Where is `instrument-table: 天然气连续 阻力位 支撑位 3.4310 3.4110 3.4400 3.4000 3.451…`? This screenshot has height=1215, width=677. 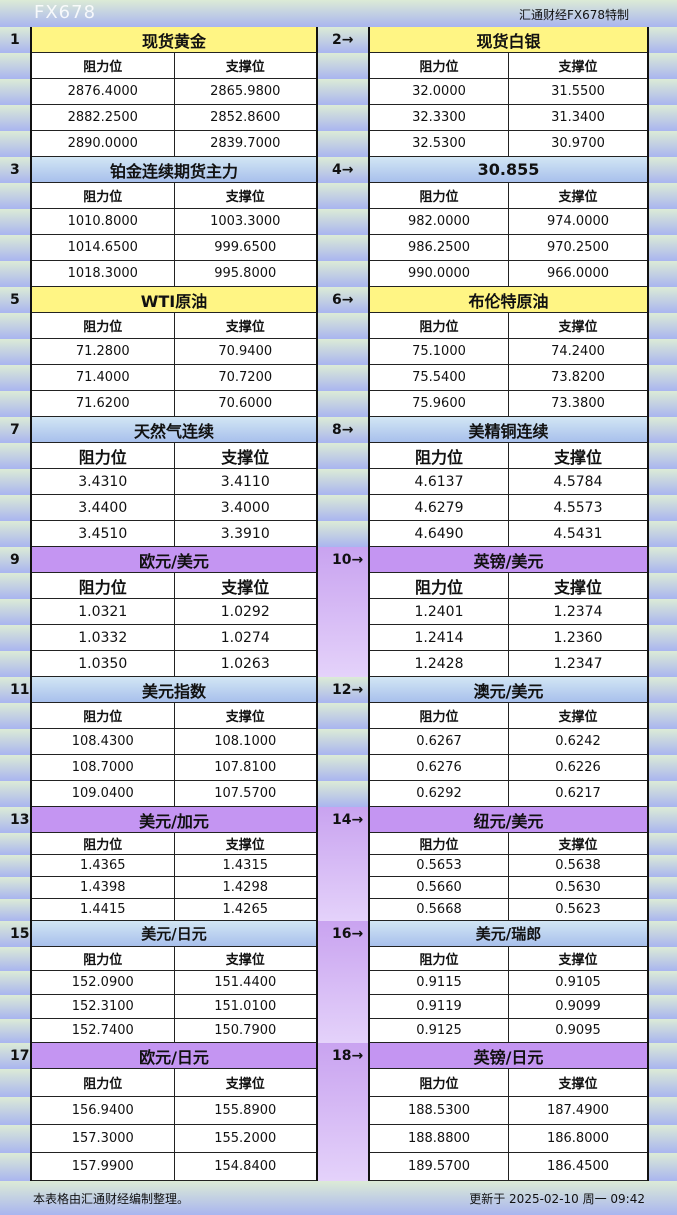
instrument-table: 天然气连续 阻力位 支撑位 3.4310 3.4110 3.4400 3.4000 3.451… is located at coordinates (174, 482).